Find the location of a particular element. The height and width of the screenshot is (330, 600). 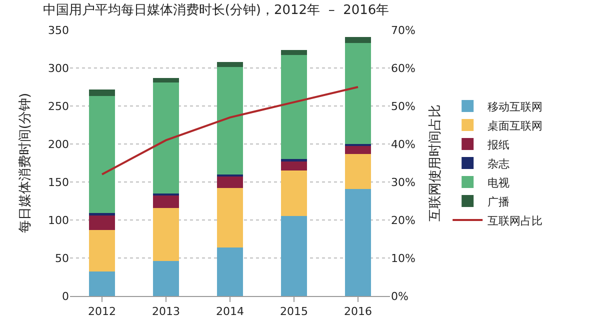

y2-tick-label: 30% is located at coordinates (403, 182).